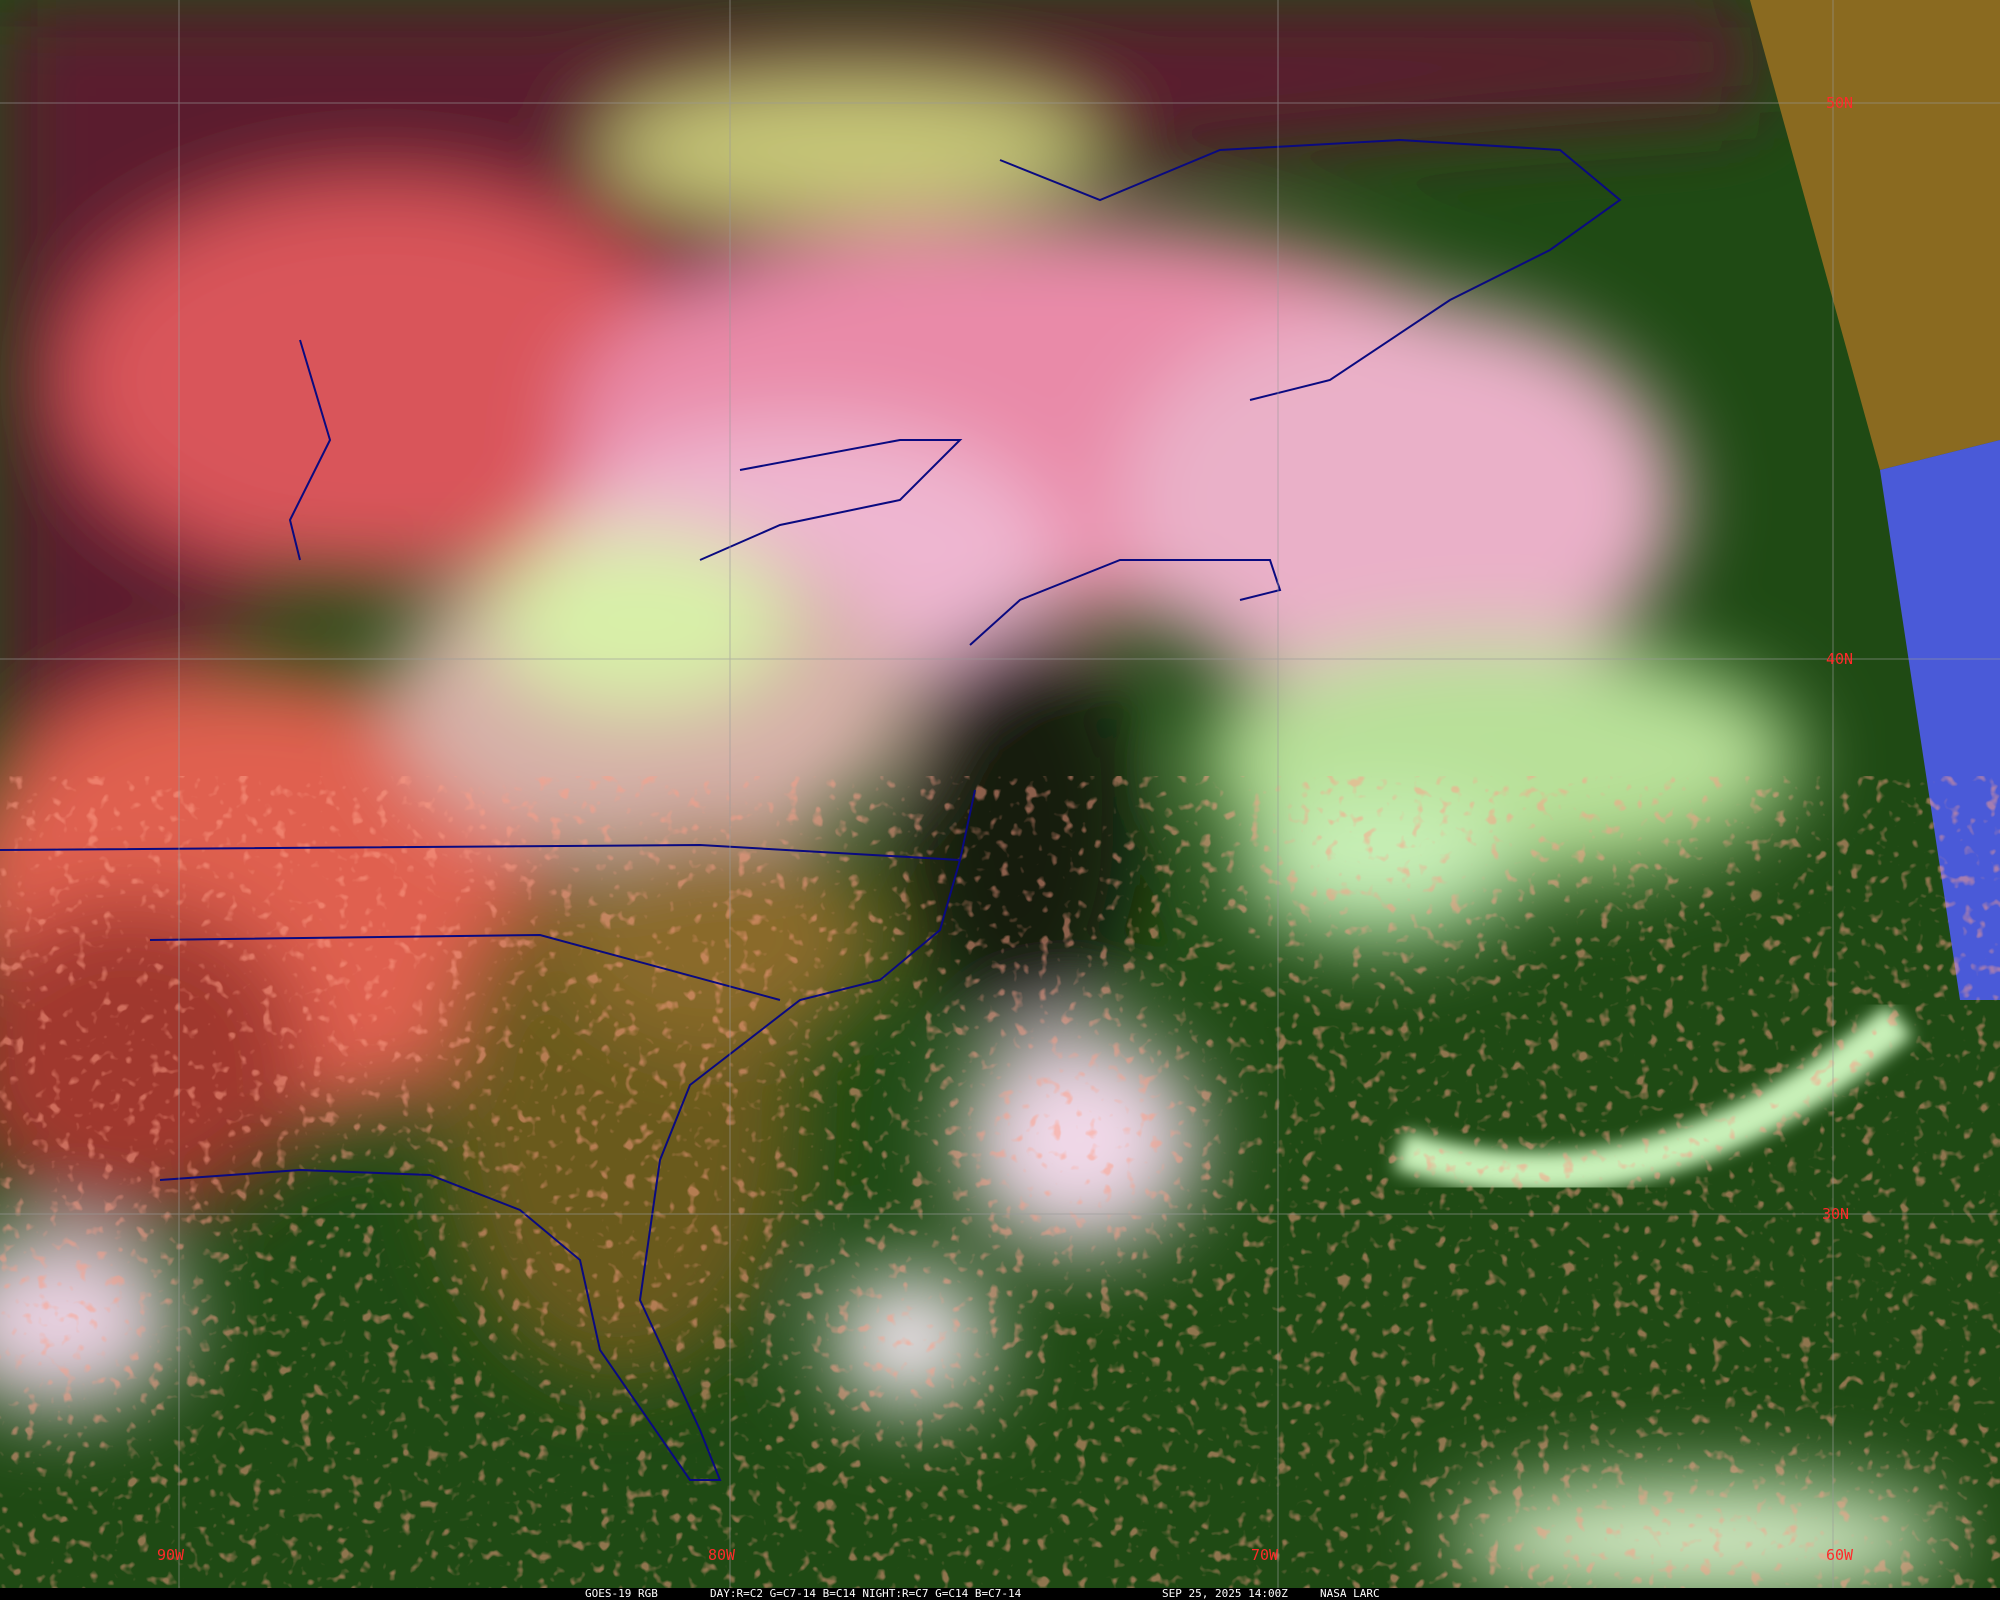 This screenshot has width=2000, height=1600. What do you see at coordinates (1835, 1214) in the screenshot?
I see `lat-label: 30N` at bounding box center [1835, 1214].